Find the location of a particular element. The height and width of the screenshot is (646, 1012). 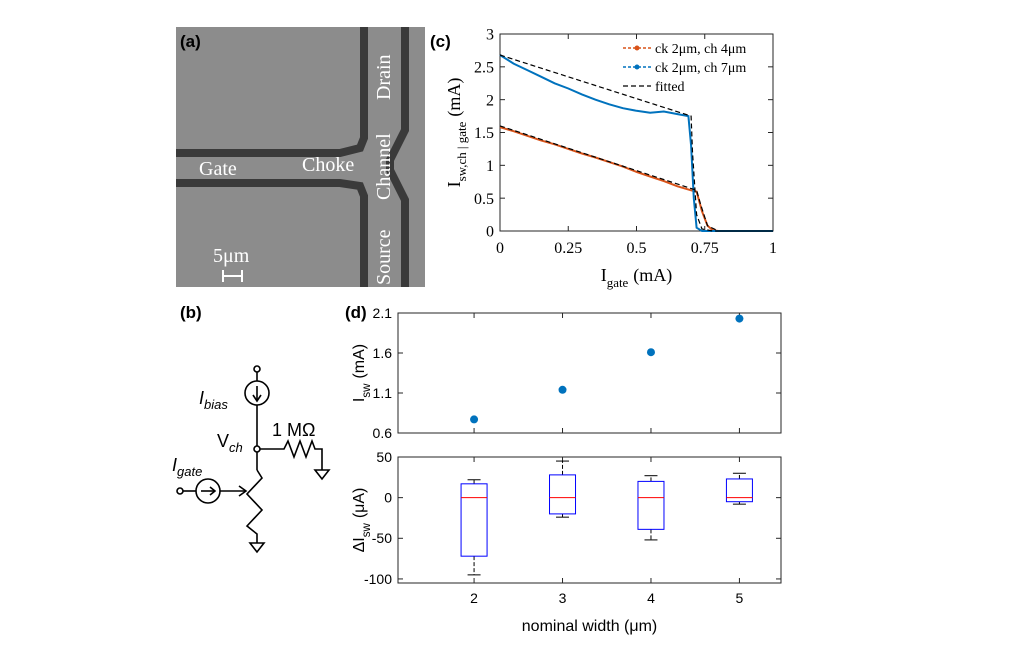

x-tick-label: 0.5 is located at coordinates (637, 248).